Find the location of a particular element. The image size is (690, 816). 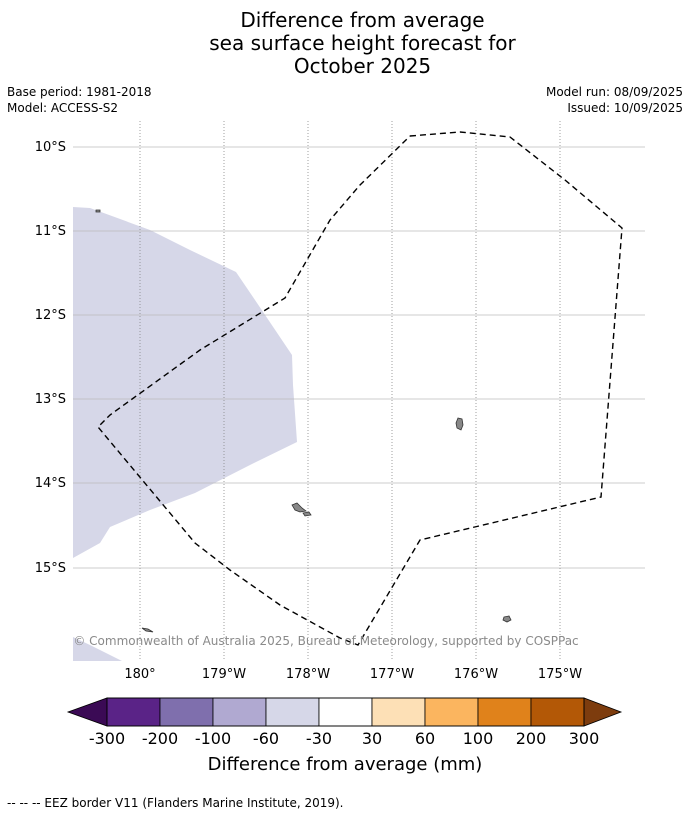

title-line-1: Difference from average is located at coordinates (362, 20).